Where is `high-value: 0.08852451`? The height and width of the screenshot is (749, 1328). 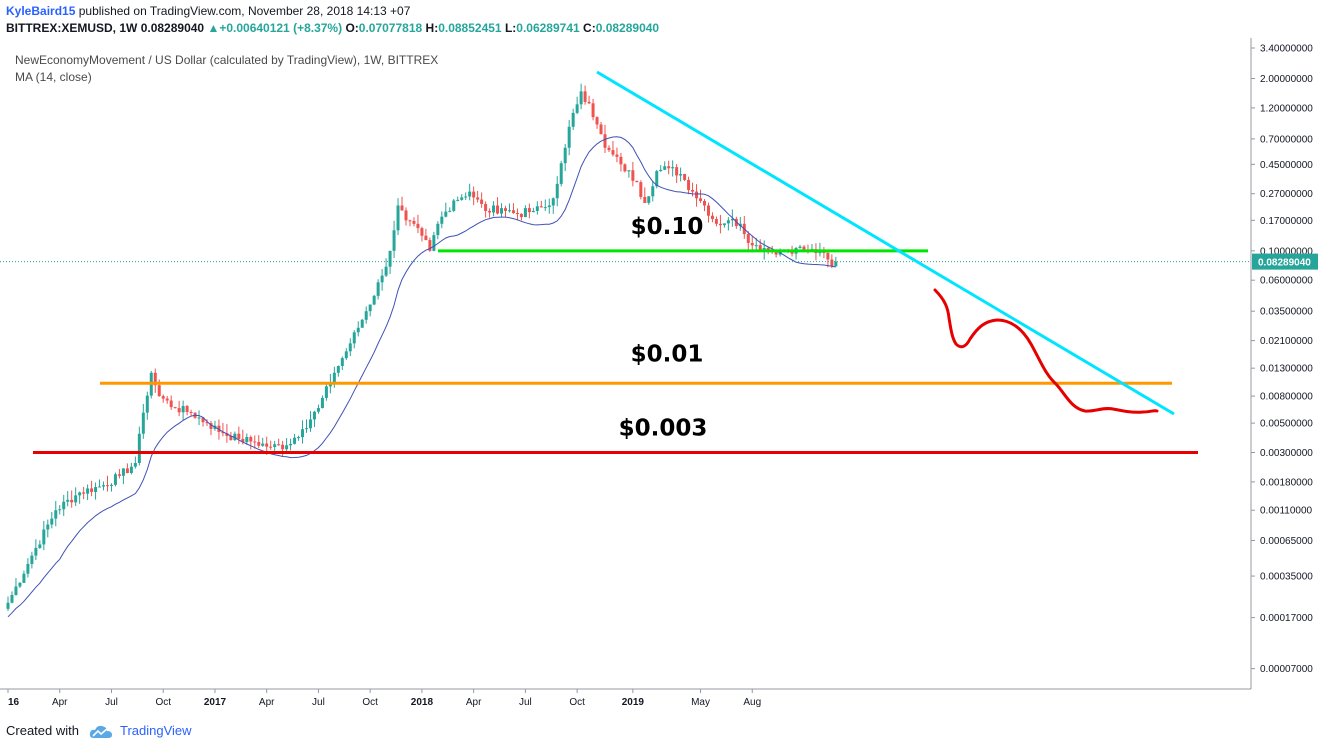
high-value: 0.08852451 is located at coordinates (470, 28).